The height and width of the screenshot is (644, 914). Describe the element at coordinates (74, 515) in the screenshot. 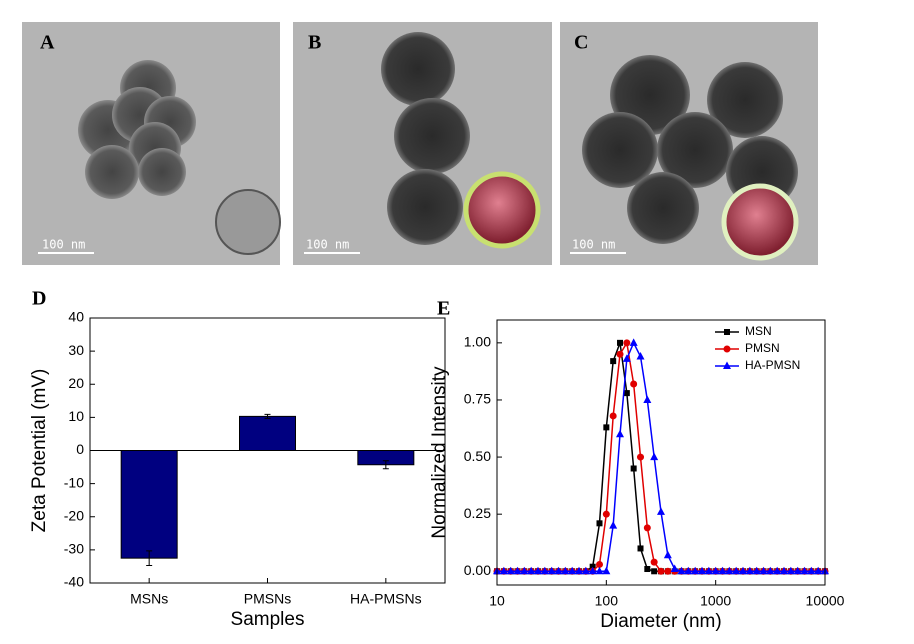

I see `y-tick-label: -20` at that location.